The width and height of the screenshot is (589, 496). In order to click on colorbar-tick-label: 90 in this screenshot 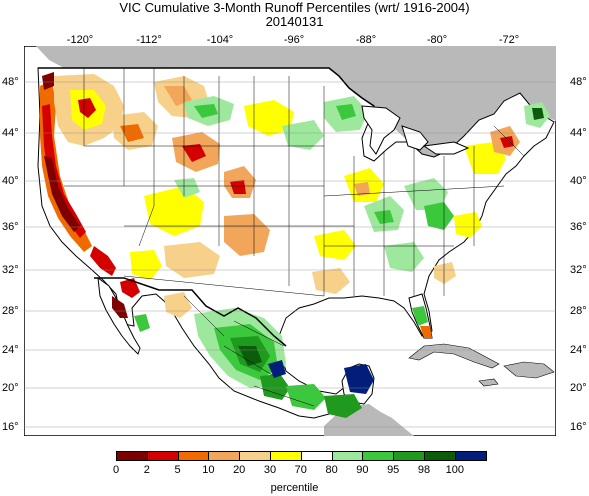, I will do `click(362, 470)`.